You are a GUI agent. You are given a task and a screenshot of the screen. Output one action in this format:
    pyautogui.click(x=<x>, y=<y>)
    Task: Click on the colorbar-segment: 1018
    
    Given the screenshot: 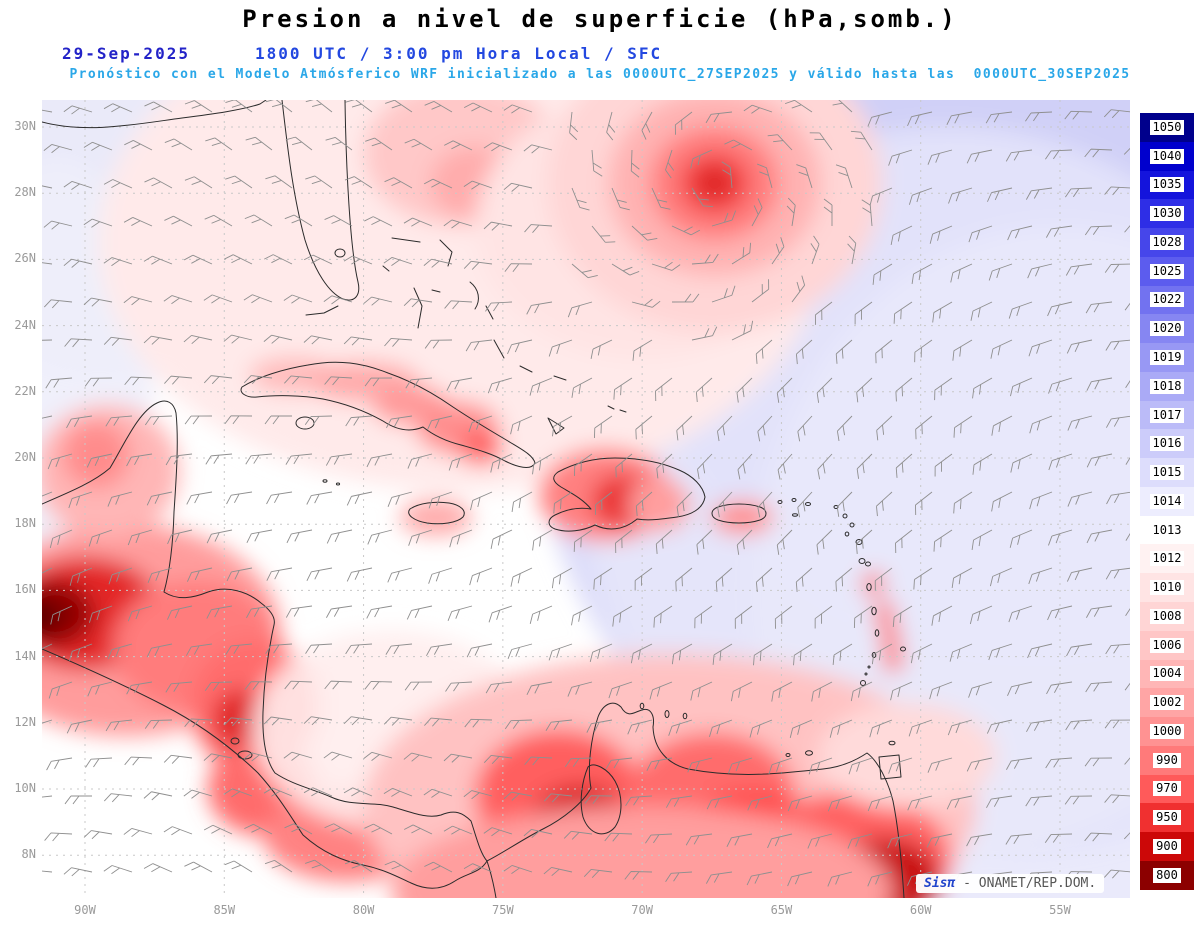 What is the action you would take?
    pyautogui.click(x=1167, y=386)
    